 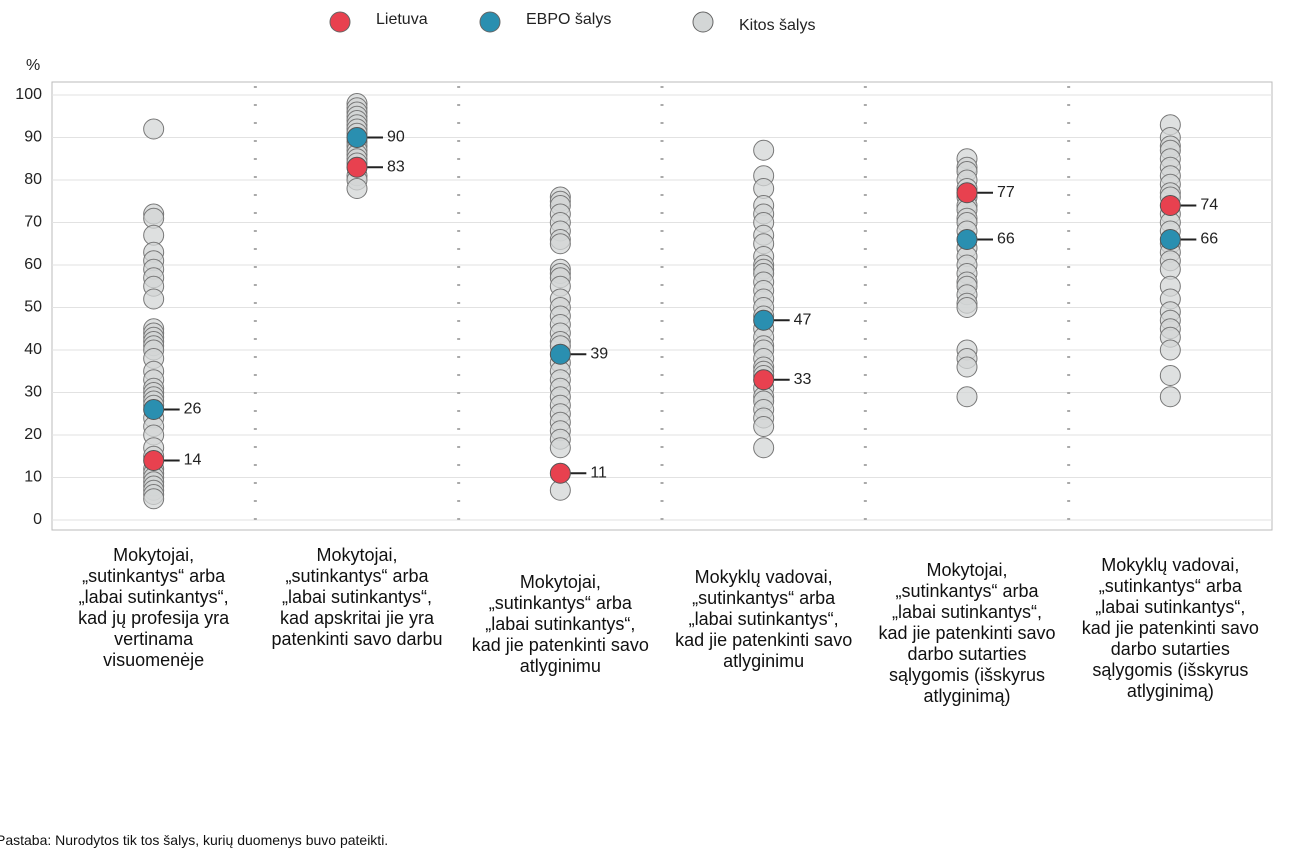 I want to click on y-tick-label: 80, so click(x=33, y=179).